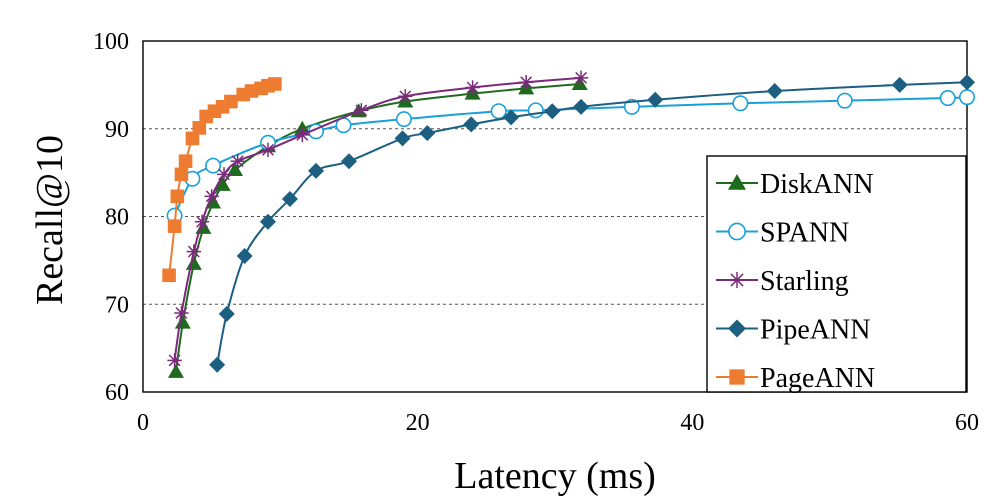 This screenshot has width=997, height=499. I want to click on series-pageann, so click(222, 180).